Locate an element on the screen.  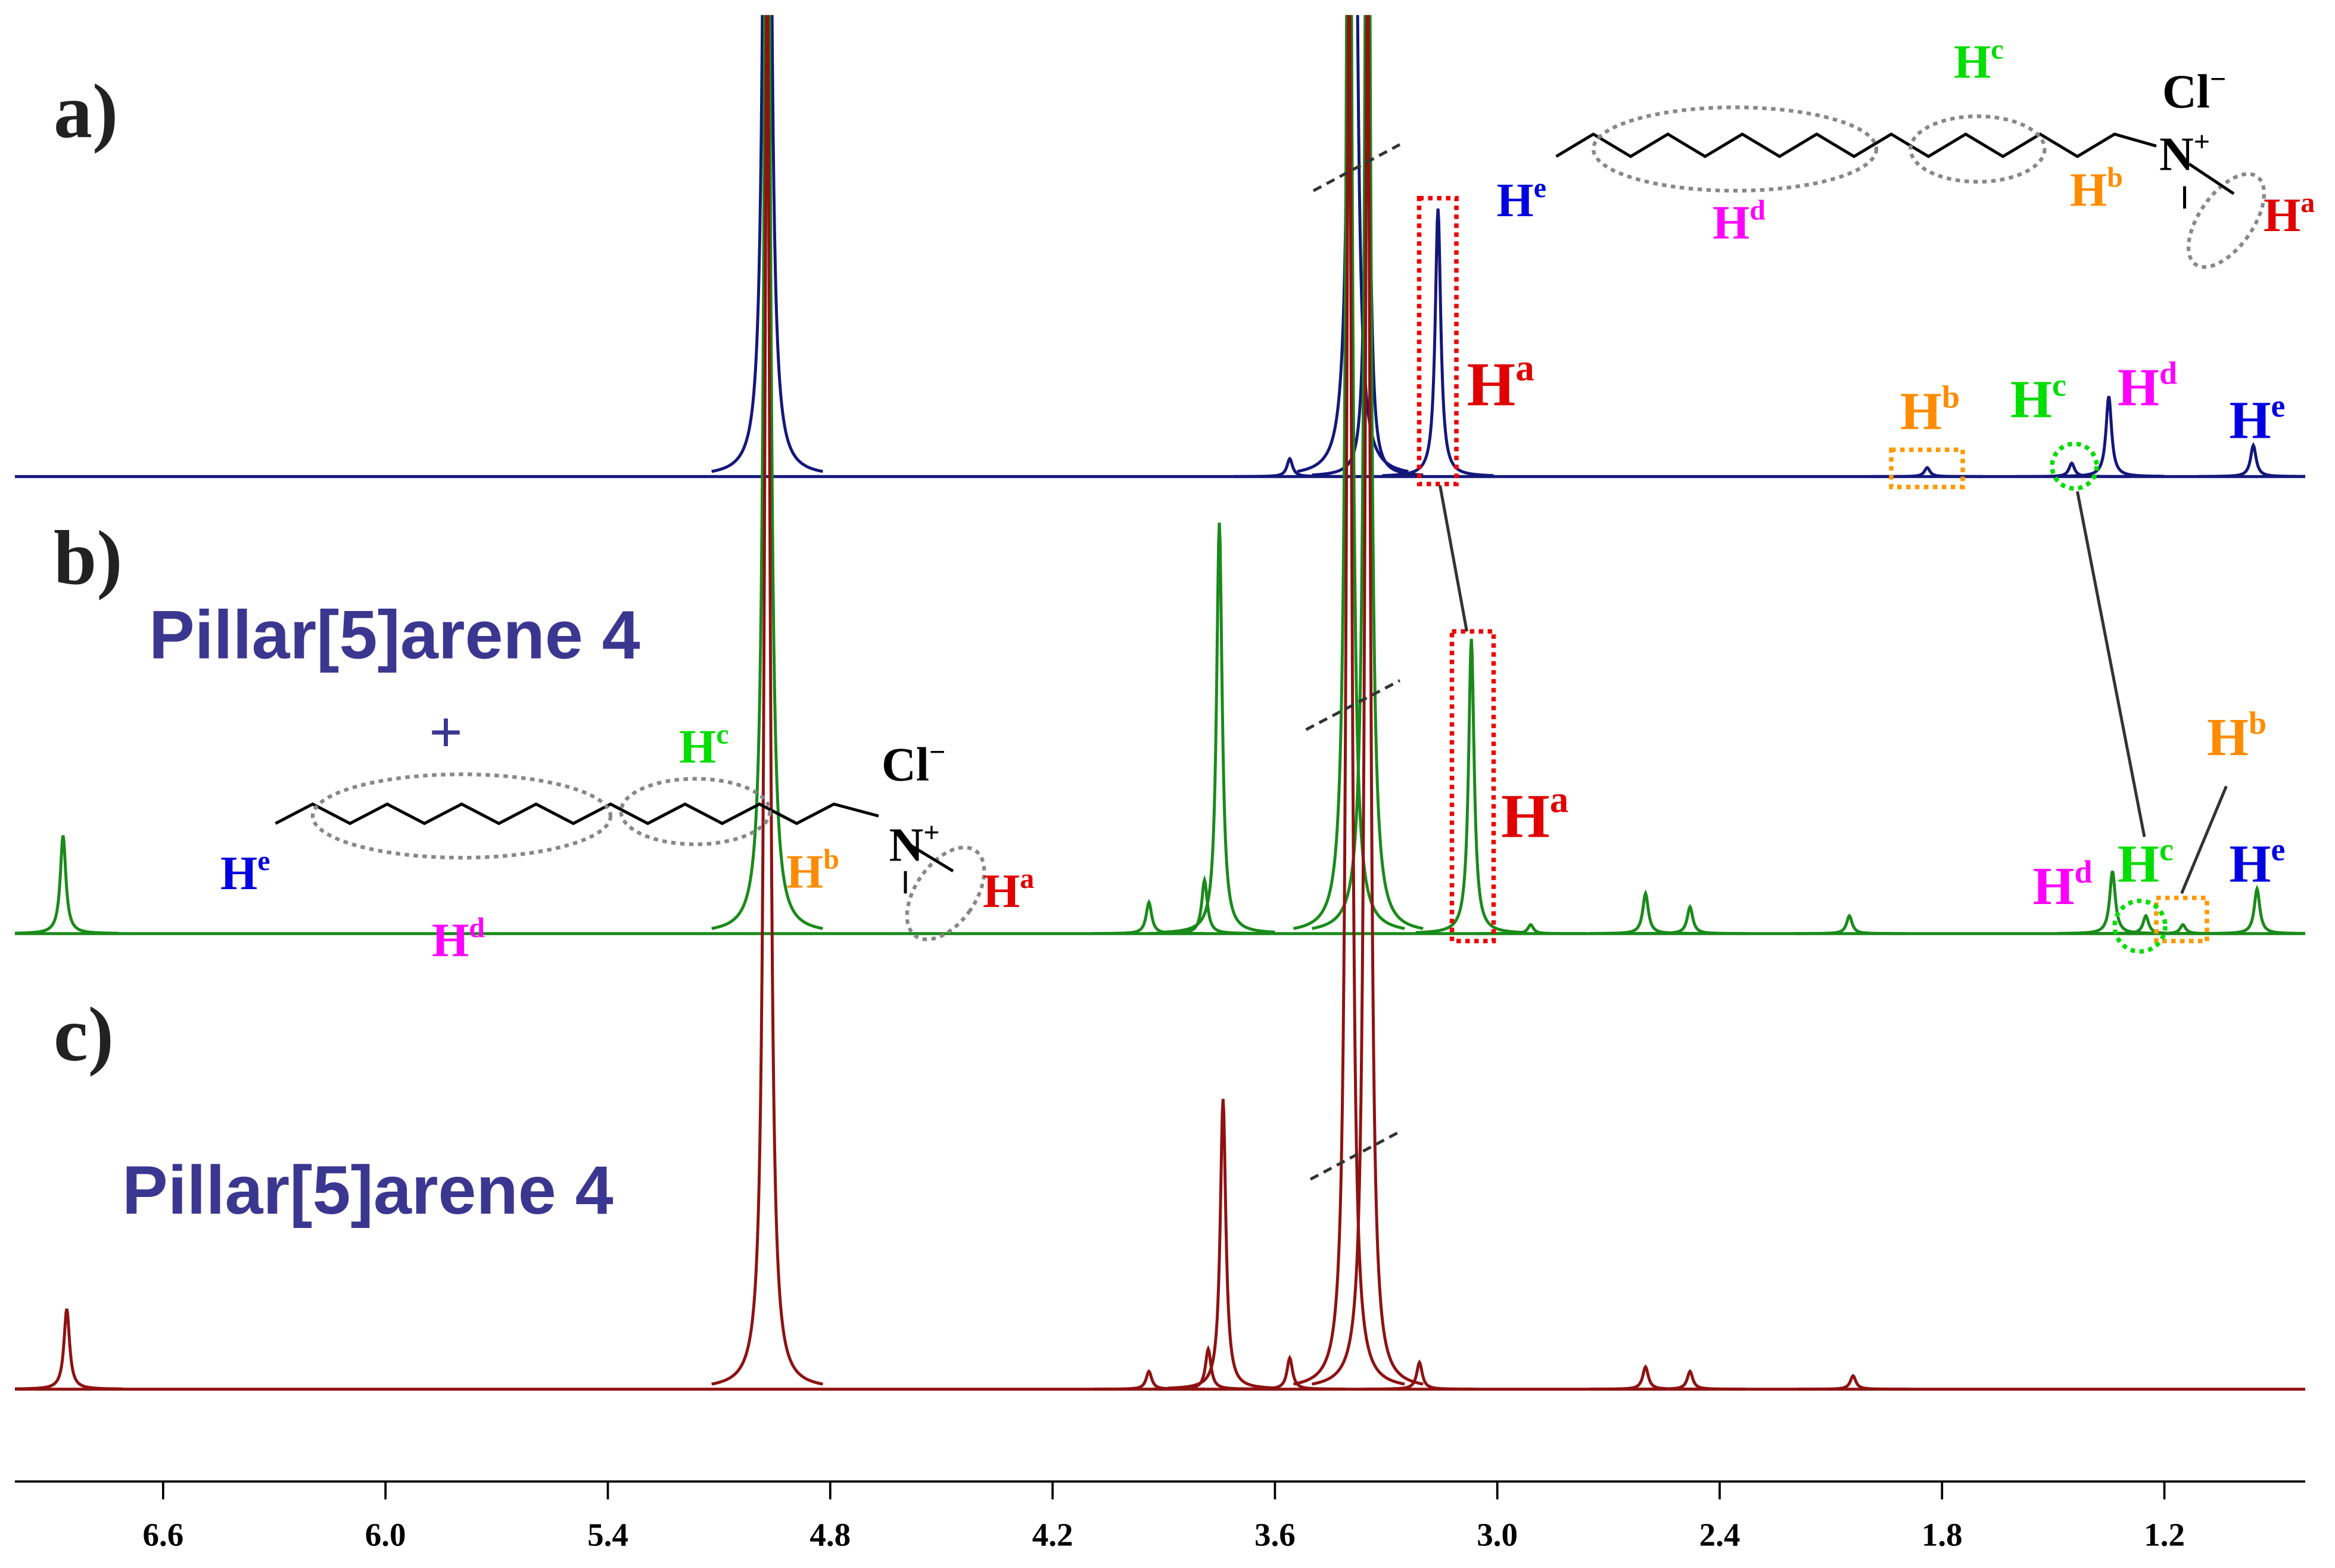
x-tick-label: 3.6 is located at coordinates (1275, 1534).